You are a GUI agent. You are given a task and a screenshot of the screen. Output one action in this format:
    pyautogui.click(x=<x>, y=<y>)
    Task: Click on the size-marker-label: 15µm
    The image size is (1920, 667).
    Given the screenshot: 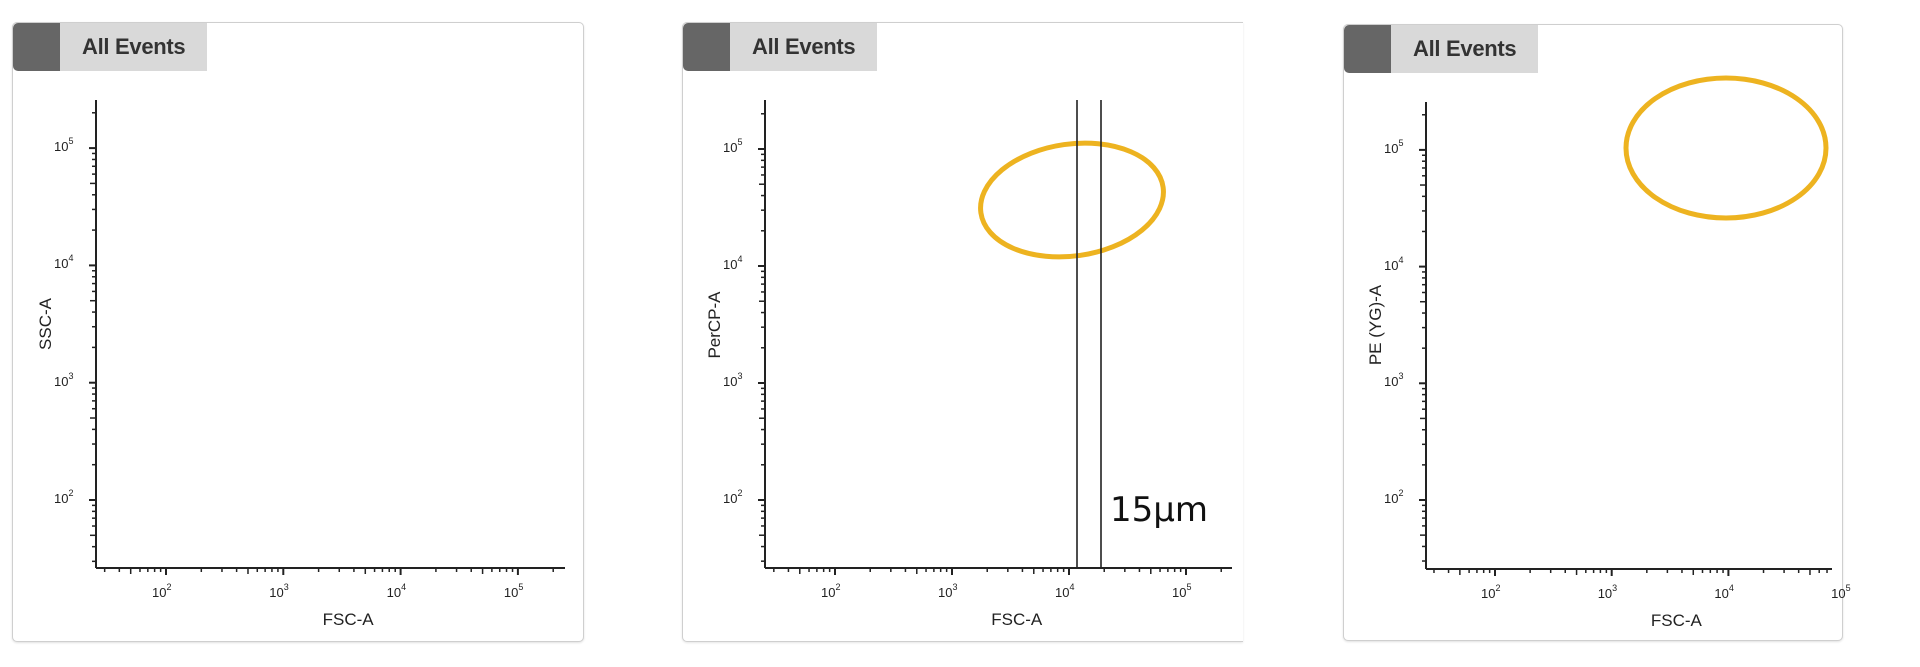 What is the action you would take?
    pyautogui.click(x=1159, y=510)
    